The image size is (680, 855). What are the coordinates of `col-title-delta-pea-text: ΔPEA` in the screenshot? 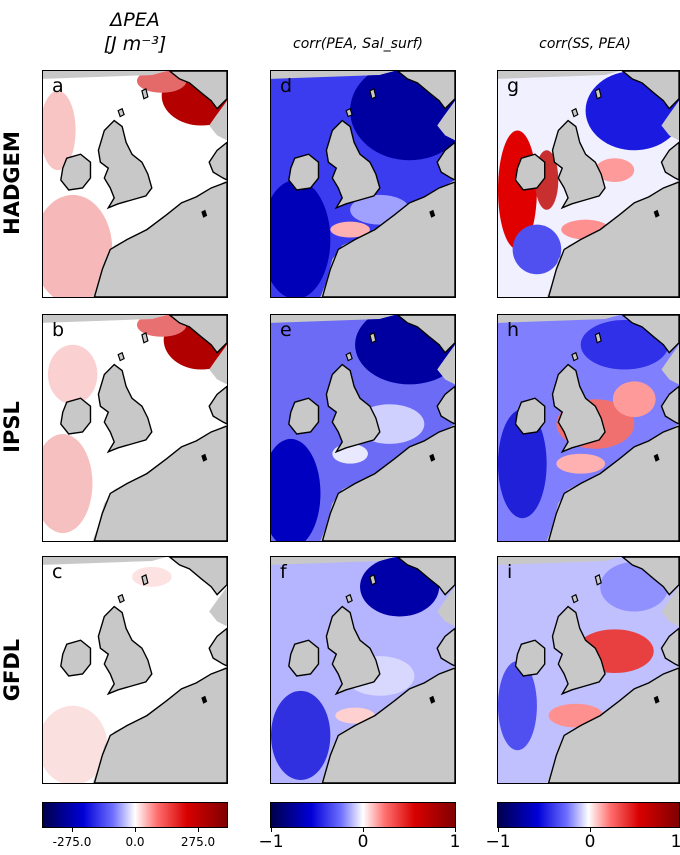 It's located at (135, 20).